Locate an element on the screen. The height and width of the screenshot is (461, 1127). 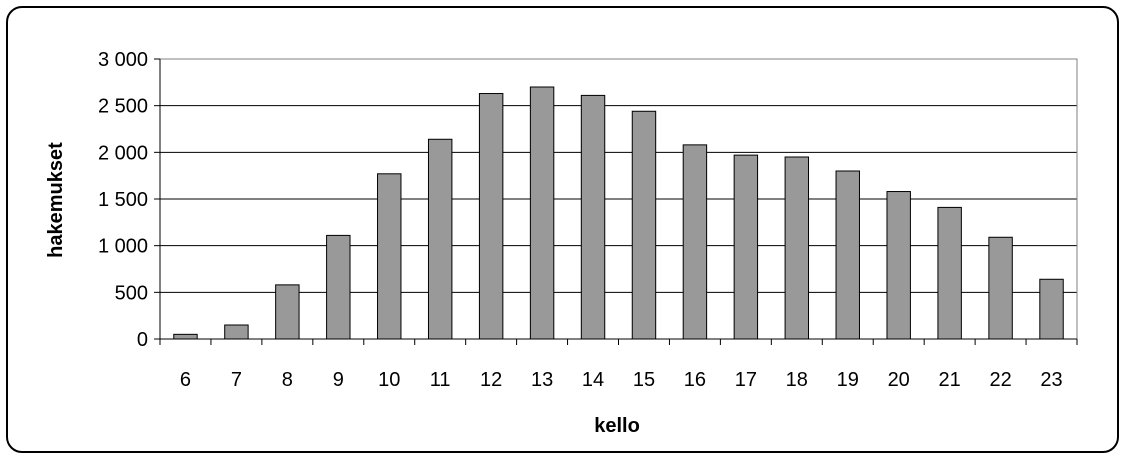
x-tick-label: 18 is located at coordinates (797, 380).